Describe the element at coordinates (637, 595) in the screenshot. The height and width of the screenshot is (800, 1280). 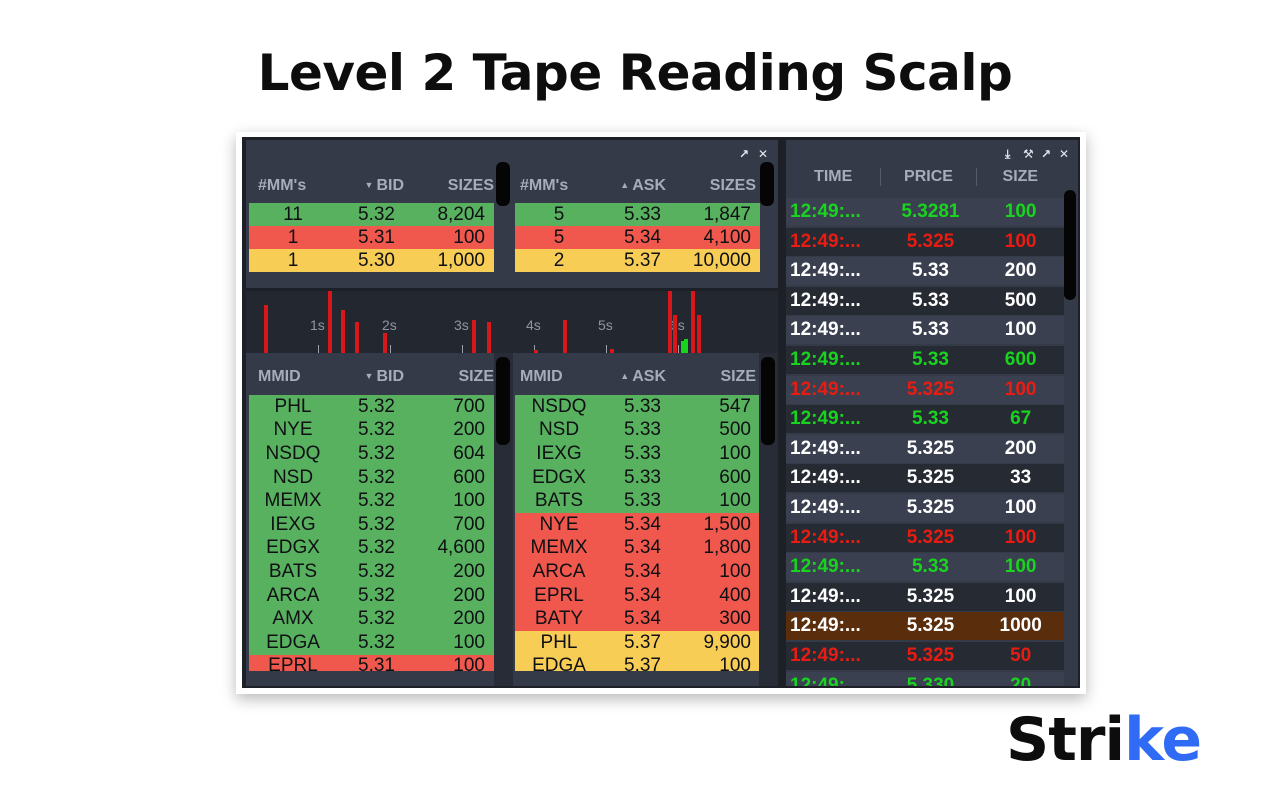
I see `table-row: EPRL 5.34 400` at that location.